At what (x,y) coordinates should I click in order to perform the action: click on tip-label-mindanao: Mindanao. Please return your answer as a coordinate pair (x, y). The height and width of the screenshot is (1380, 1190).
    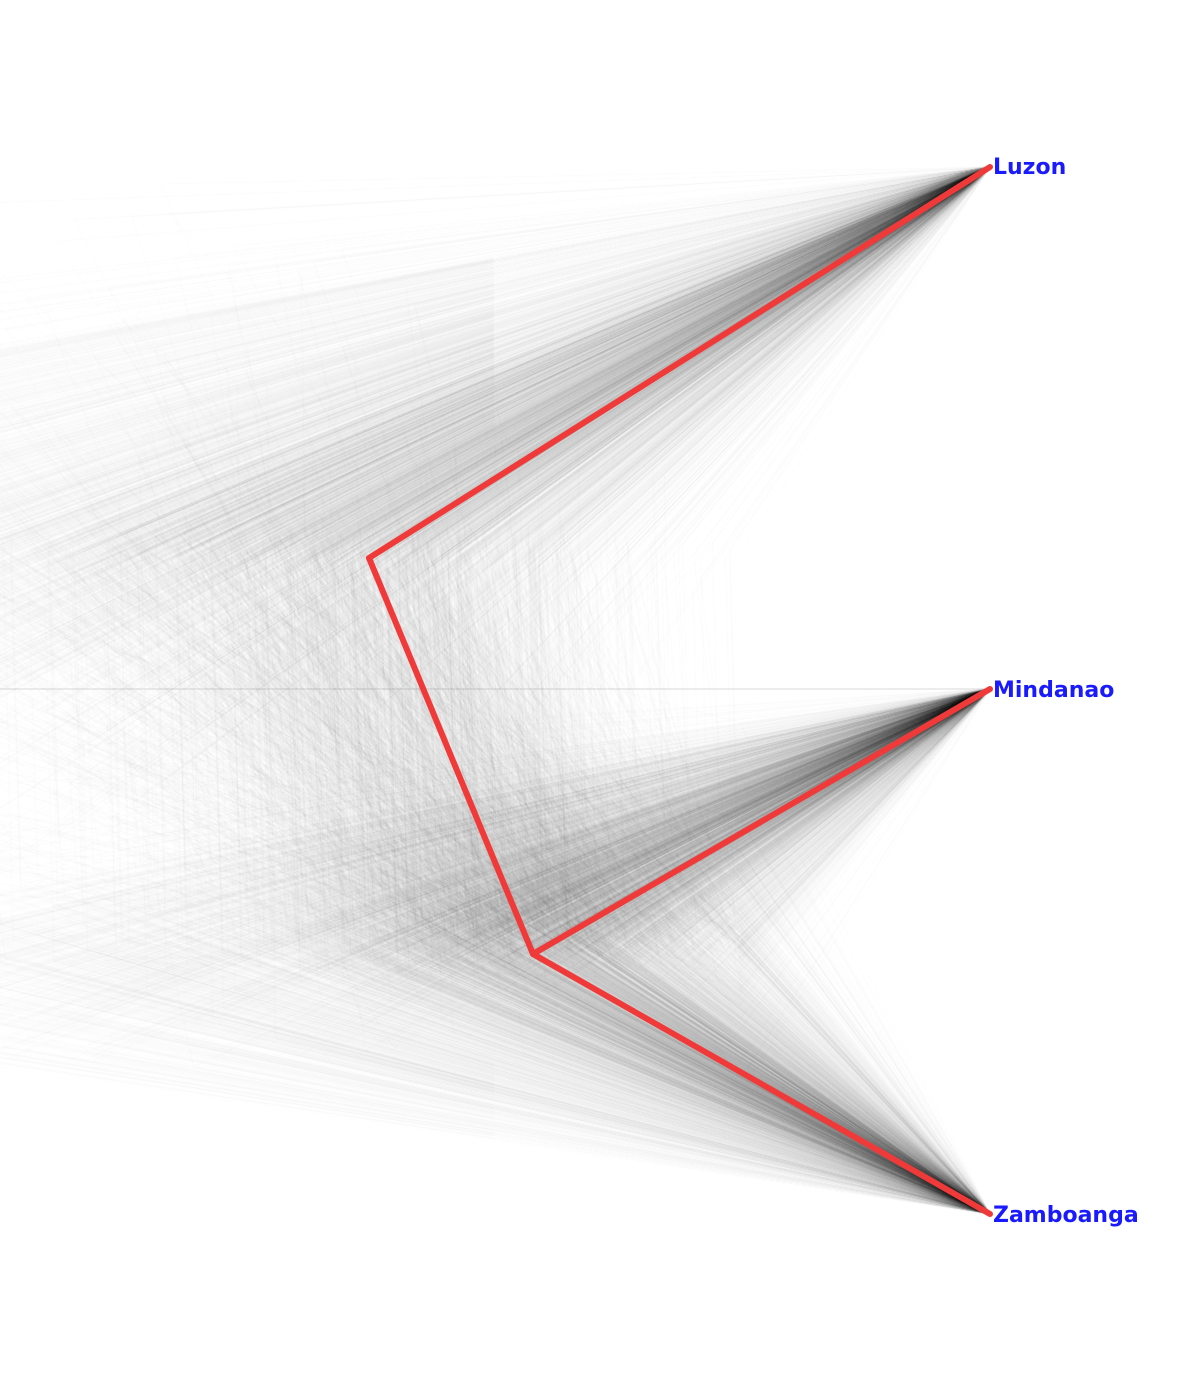
    Looking at the image, I should click on (1053, 690).